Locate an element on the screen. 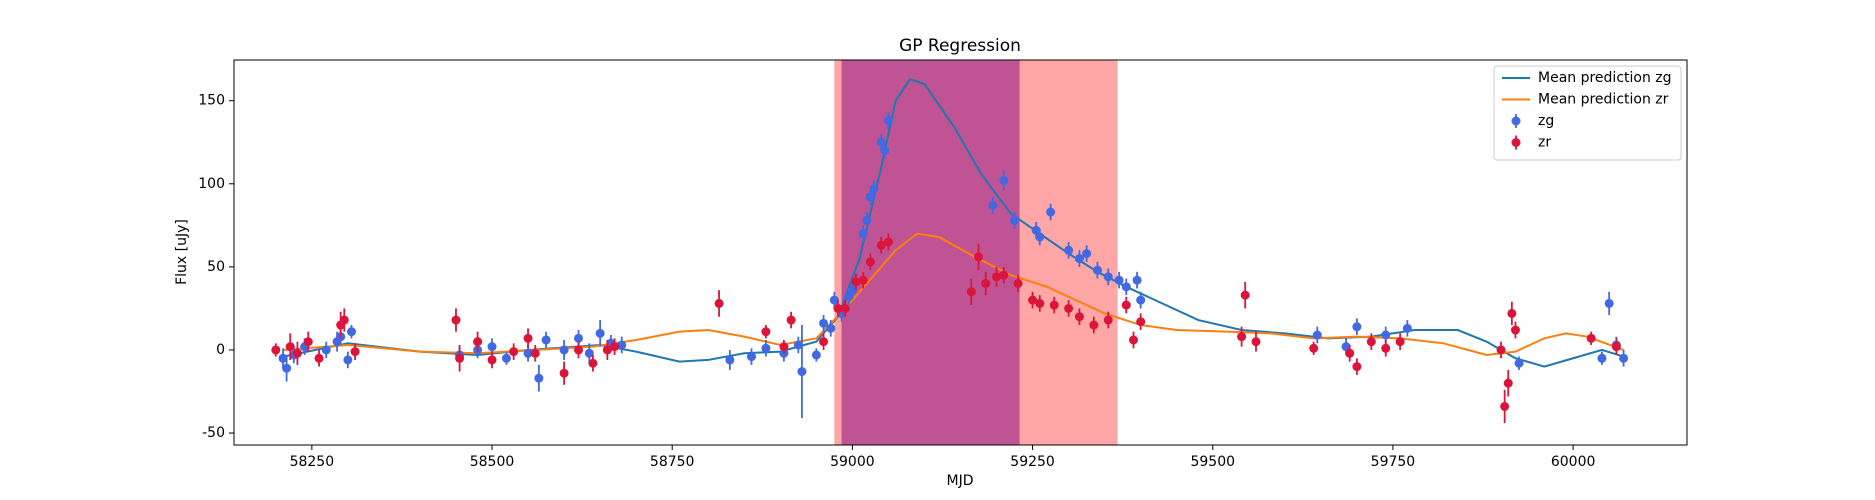  y-tick-label: 100 is located at coordinates (211, 184).